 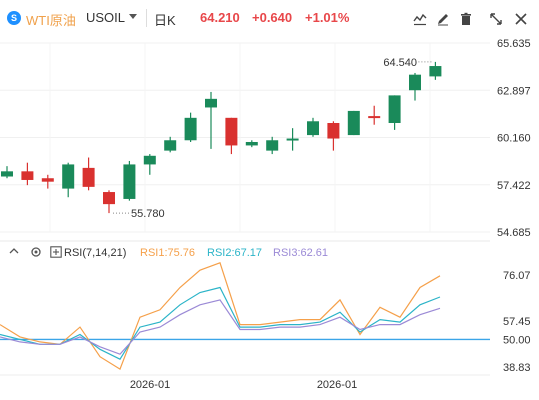 I want to click on price-change-pct: +1.01%, so click(x=327, y=17).